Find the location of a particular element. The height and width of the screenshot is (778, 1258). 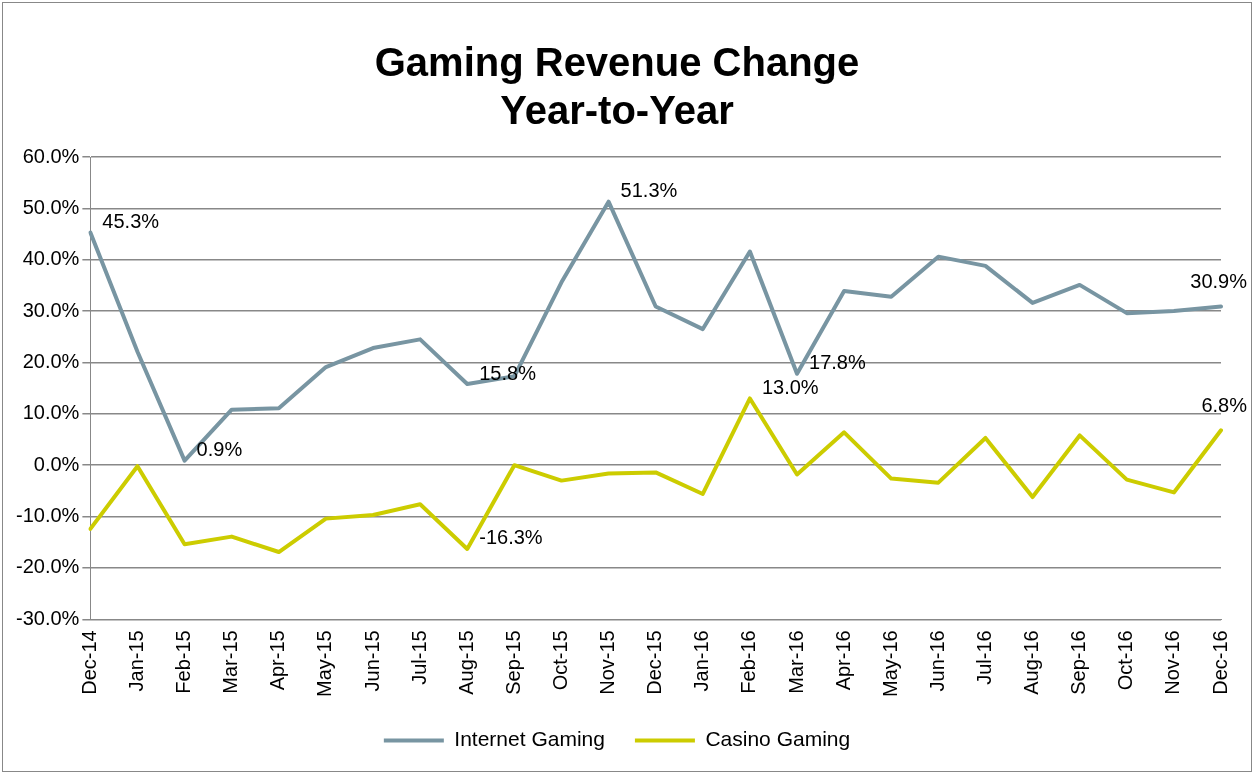

x-tick-label: Nov-16 is located at coordinates (1172, 662).